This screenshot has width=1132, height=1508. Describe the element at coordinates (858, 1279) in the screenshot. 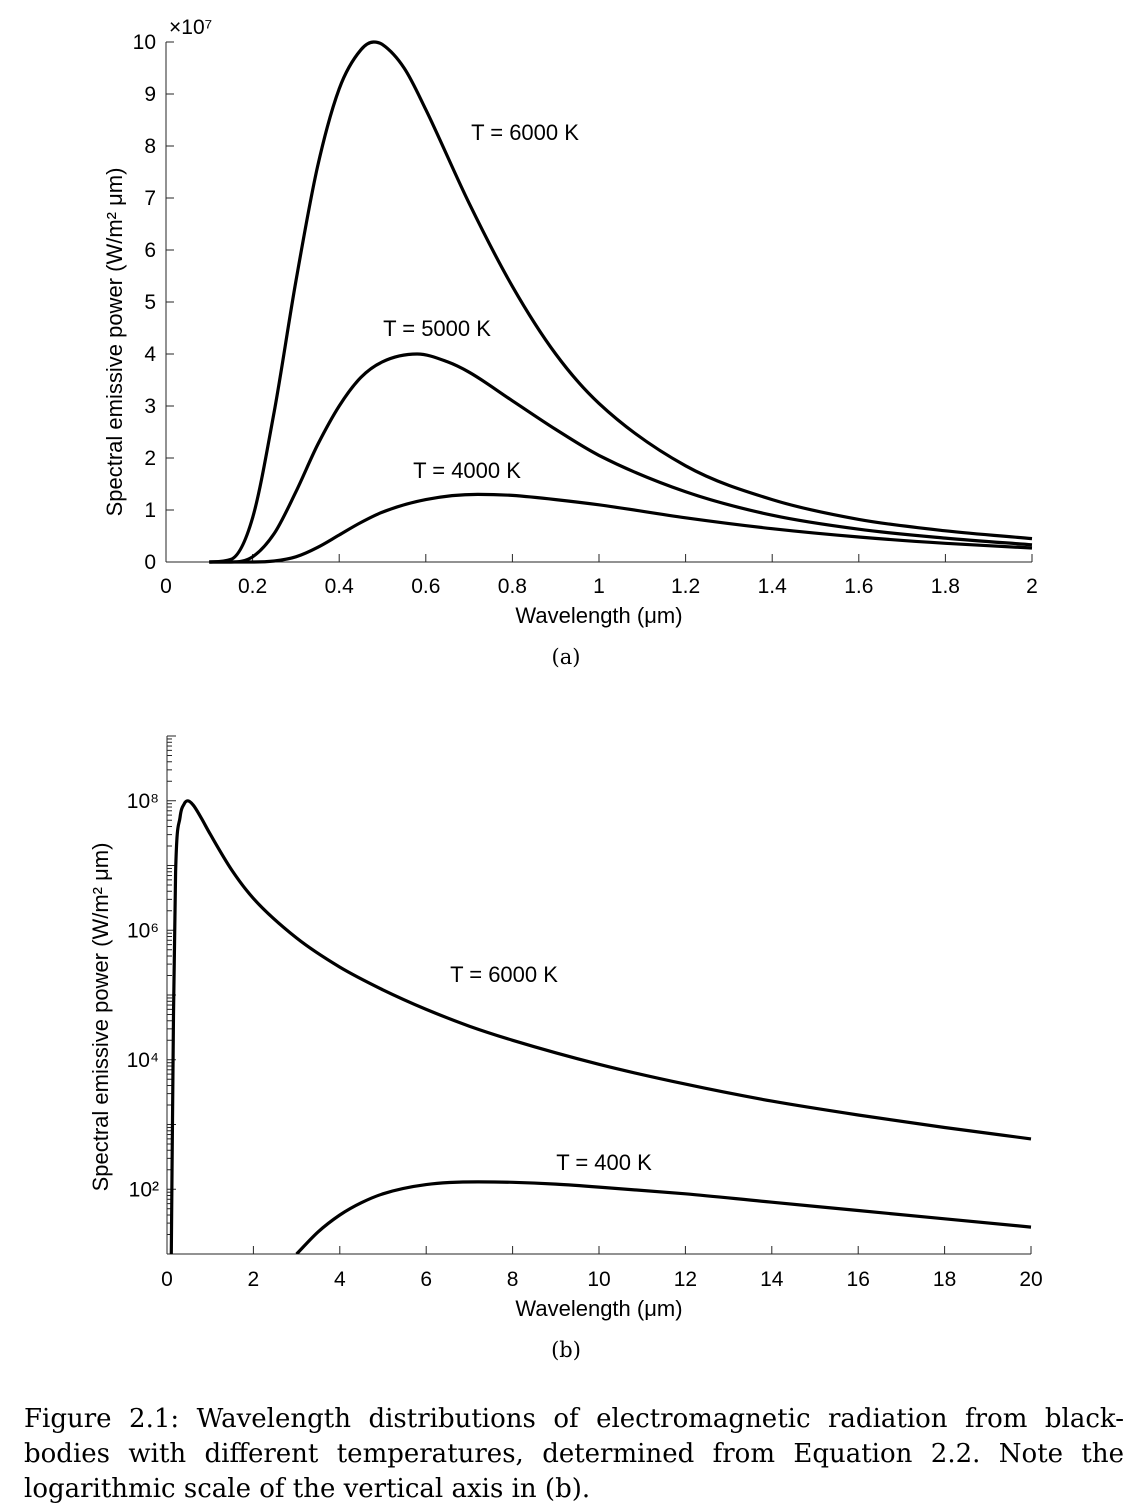

I see `x-tick-label: 16` at that location.